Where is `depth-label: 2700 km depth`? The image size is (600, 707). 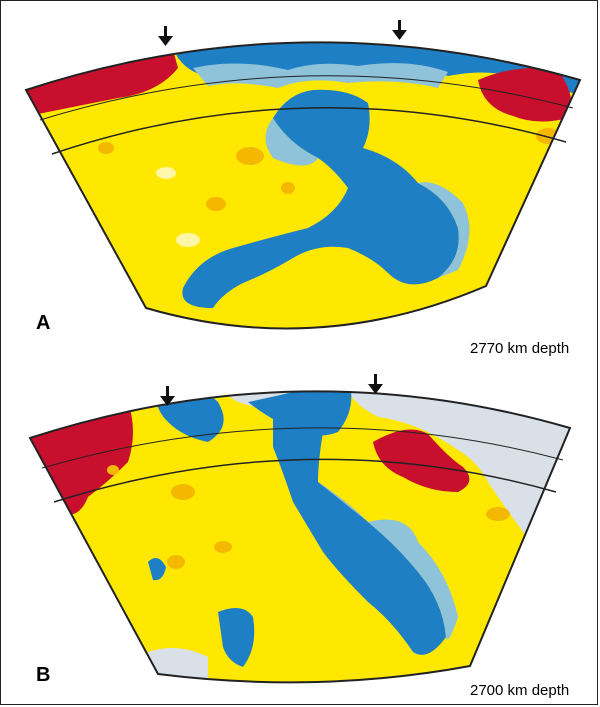
depth-label: 2700 km depth is located at coordinates (520, 690).